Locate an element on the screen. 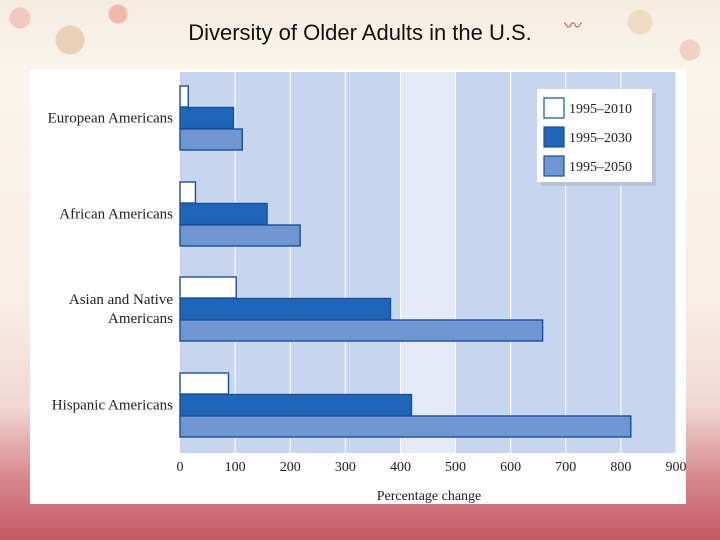 This screenshot has width=720, height=540. x-tick-label: 100 is located at coordinates (235, 467).